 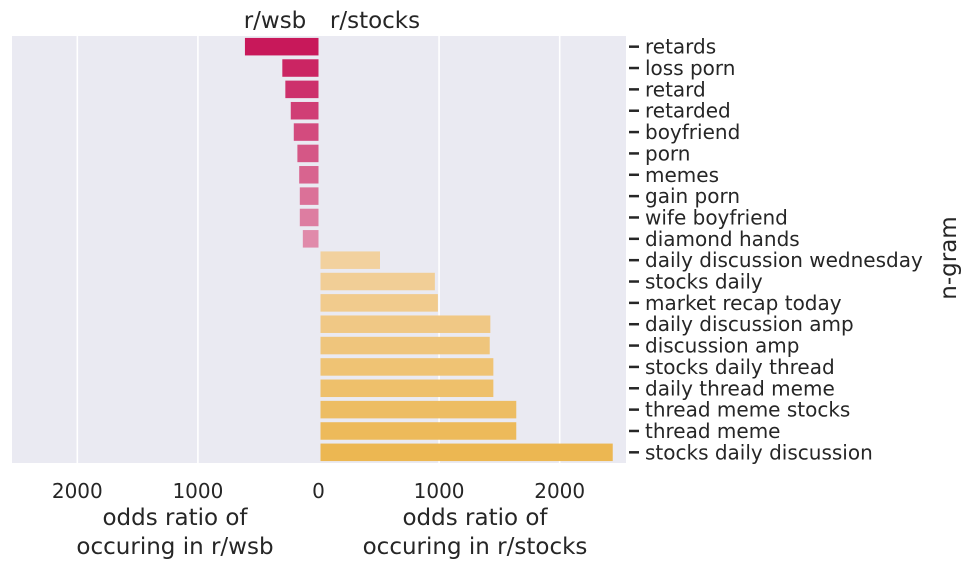 I want to click on title-right: r/stocks, so click(x=375, y=21).